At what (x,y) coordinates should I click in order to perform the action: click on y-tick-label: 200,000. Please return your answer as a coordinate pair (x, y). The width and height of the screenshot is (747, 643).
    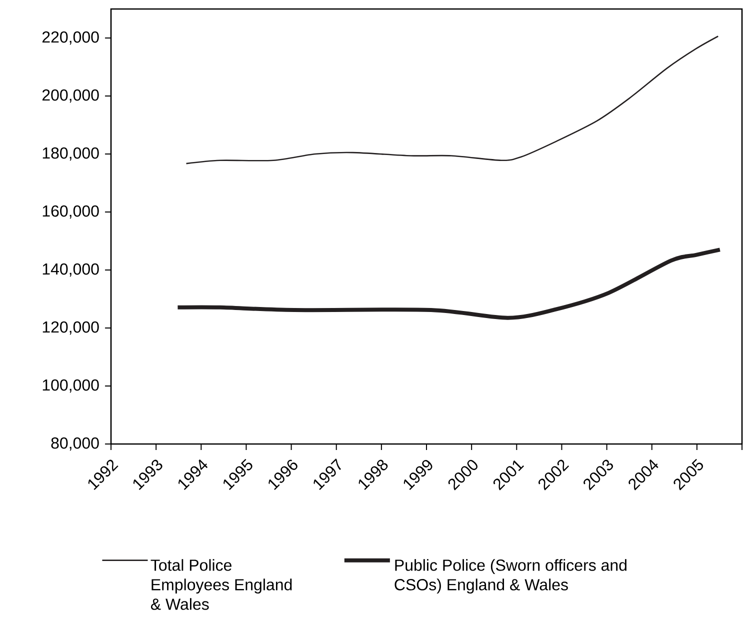
    Looking at the image, I should click on (70, 96).